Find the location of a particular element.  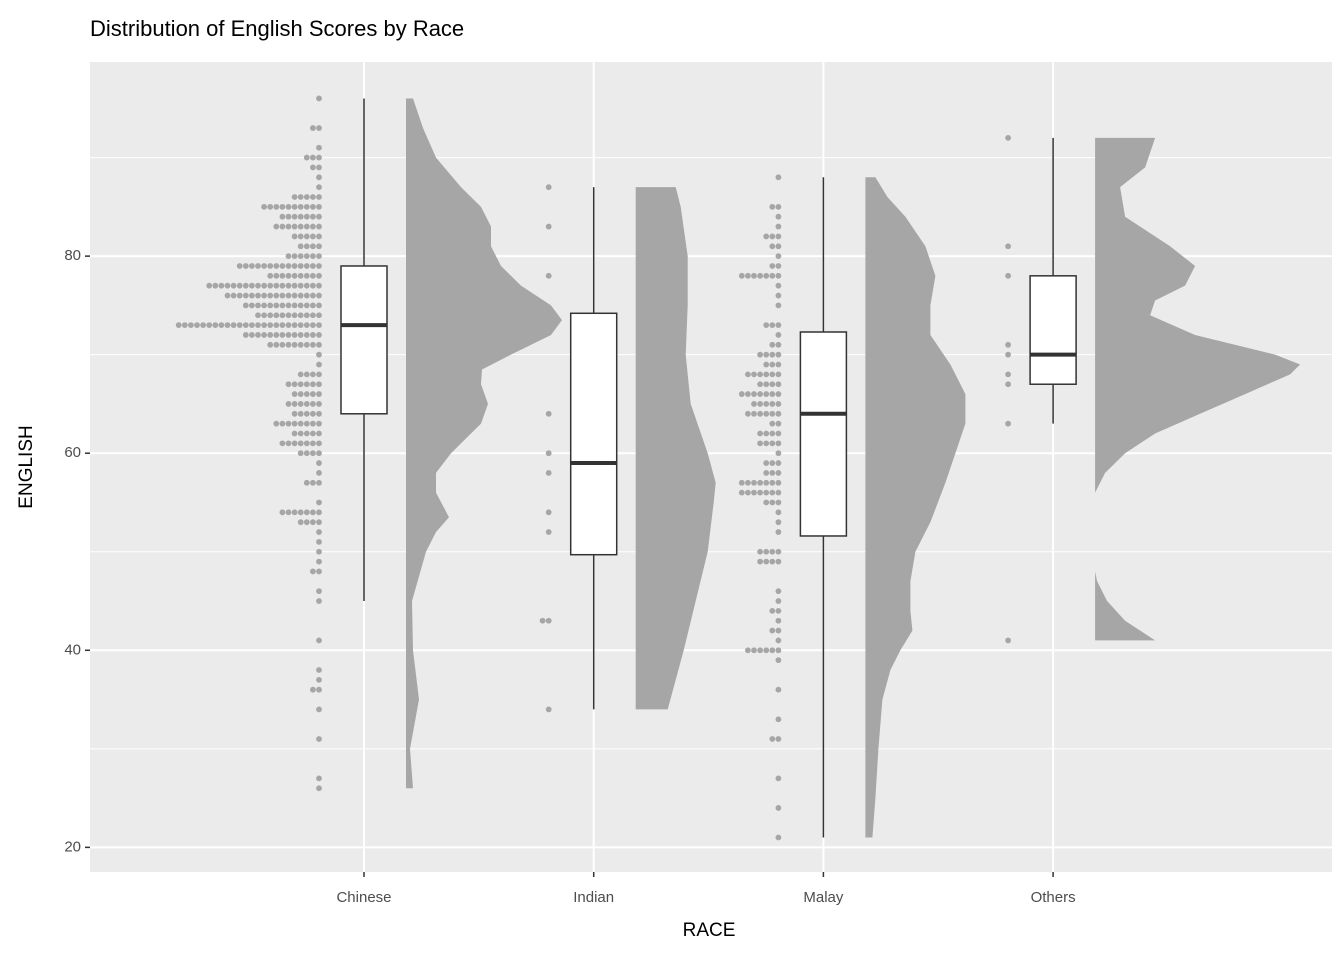

chart-title: Distribution of English Scores by Race is located at coordinates (277, 28).